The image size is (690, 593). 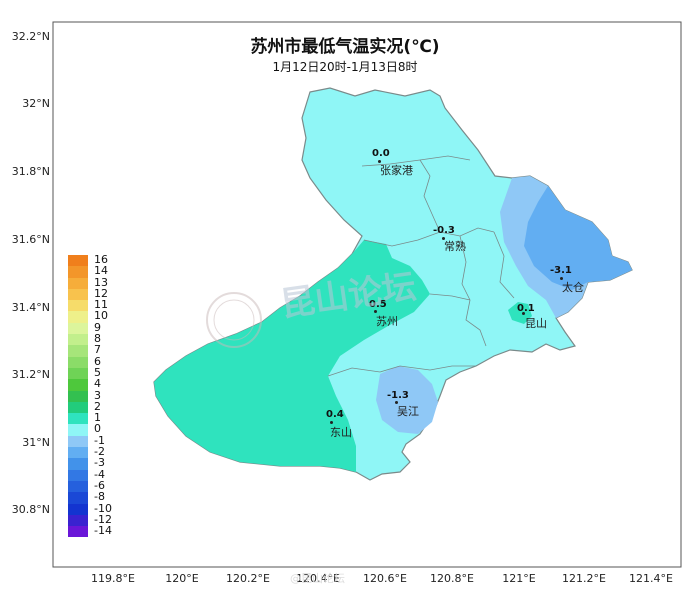 What do you see at coordinates (578, 238) in the screenshot?
I see `zone-neg3-to-neg2-taicang` at bounding box center [578, 238].